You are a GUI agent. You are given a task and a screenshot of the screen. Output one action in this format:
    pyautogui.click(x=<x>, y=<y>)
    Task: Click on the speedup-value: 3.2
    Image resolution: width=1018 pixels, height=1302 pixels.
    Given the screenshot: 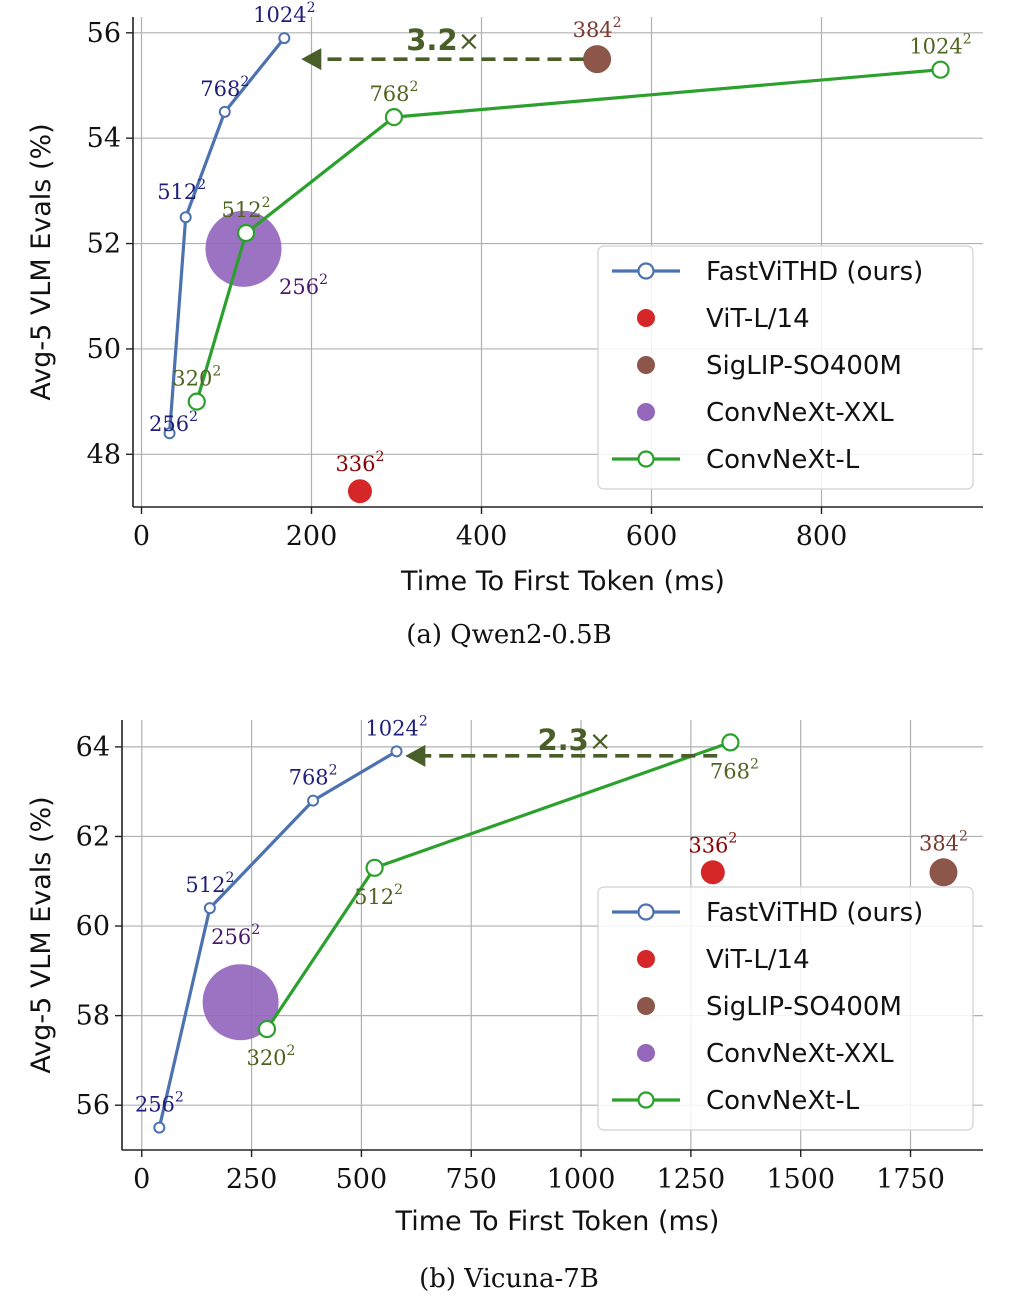 What is the action you would take?
    pyautogui.click(x=431, y=40)
    